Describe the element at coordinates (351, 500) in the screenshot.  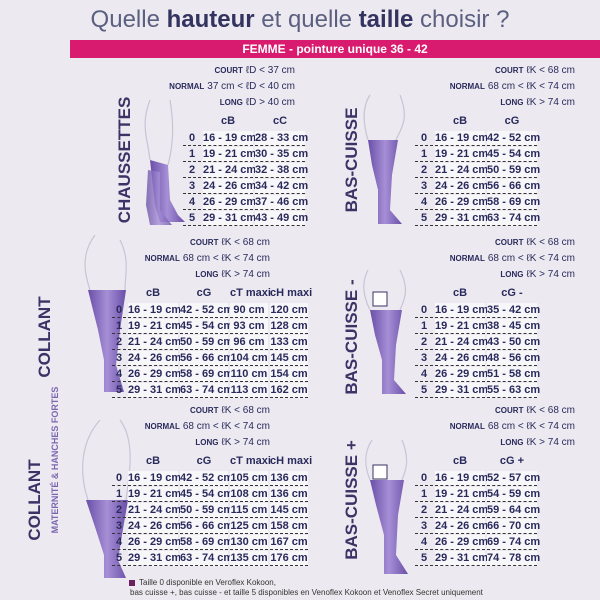
I see `product-label: BAS-CUISSE +` at that location.